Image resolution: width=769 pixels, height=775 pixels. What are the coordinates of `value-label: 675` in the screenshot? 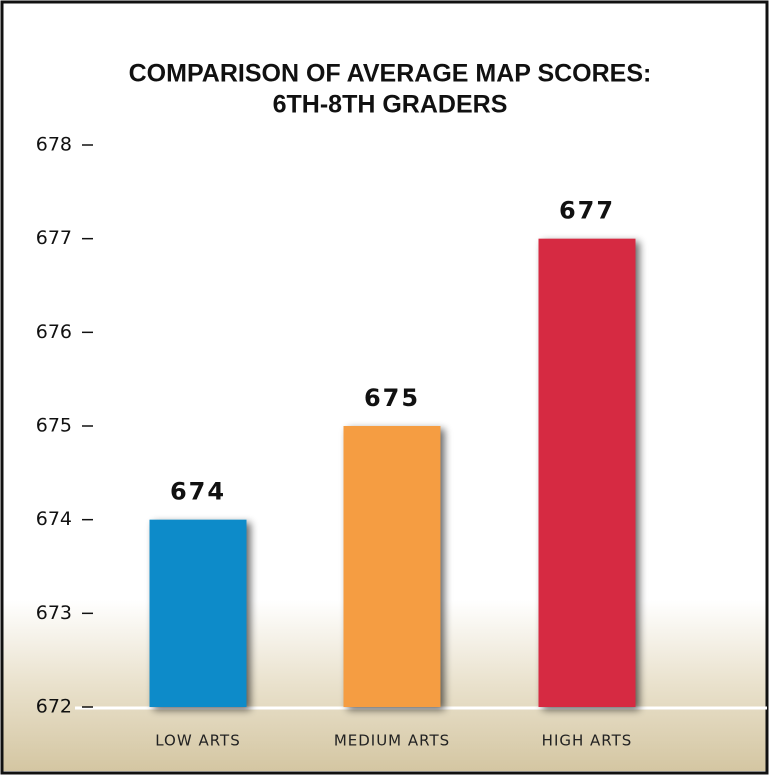 It's located at (392, 398).